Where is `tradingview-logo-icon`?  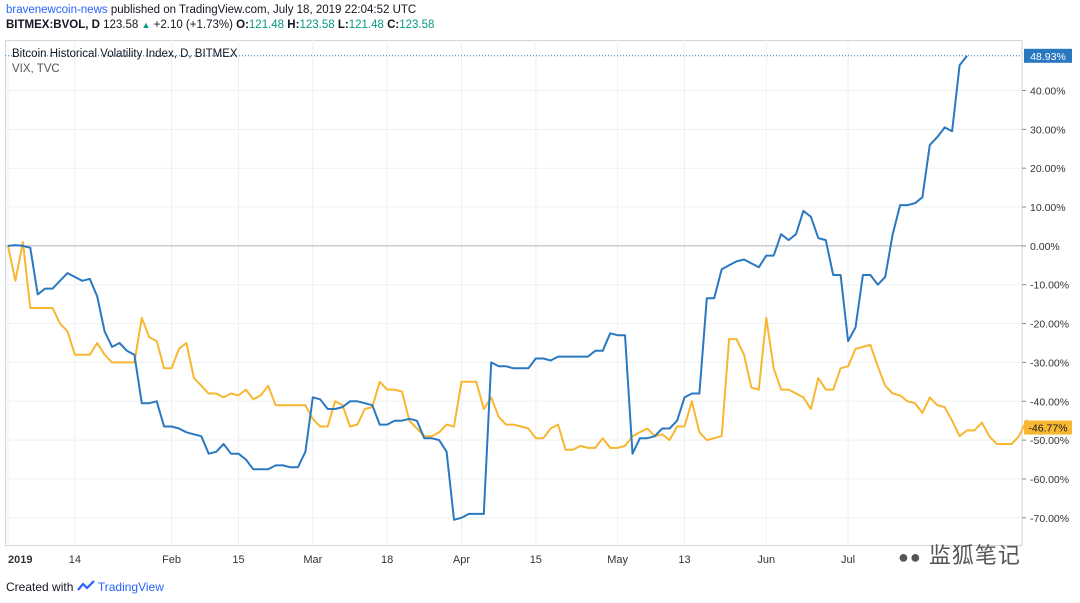
tradingview-logo-icon is located at coordinates (85, 585).